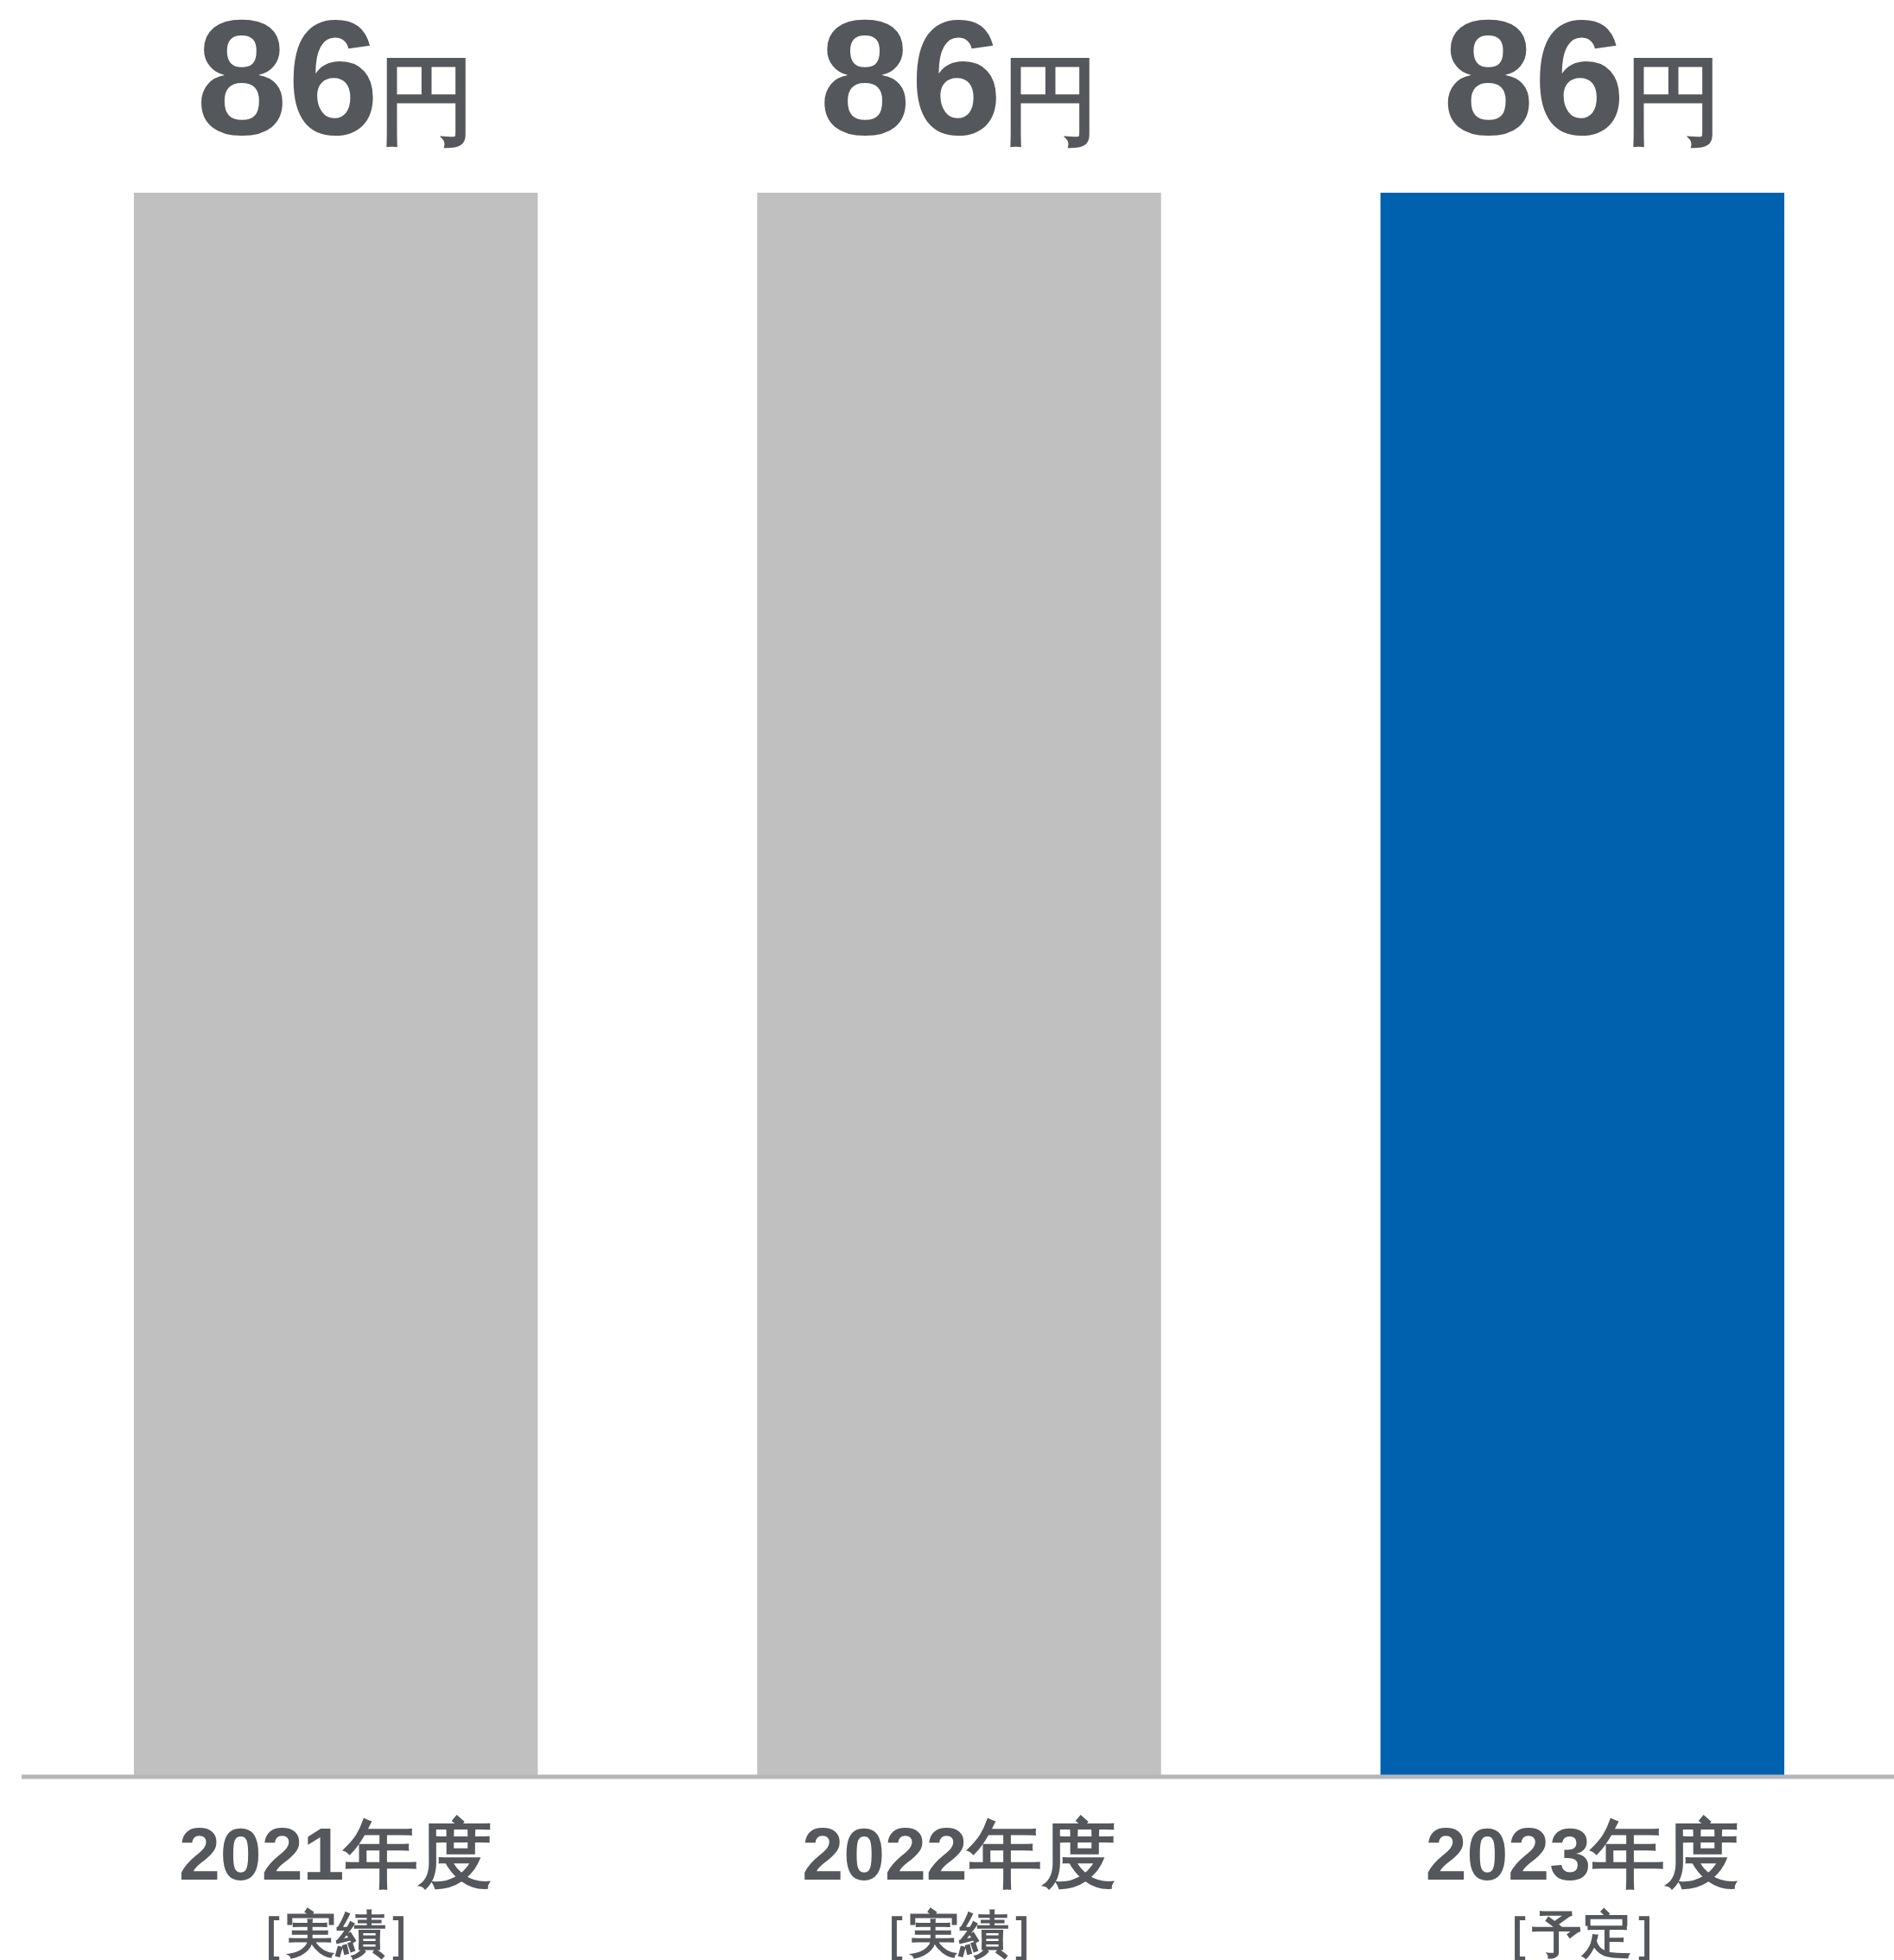 Image resolution: width=1894 pixels, height=1960 pixels. What do you see at coordinates (959, 1886) in the screenshot?
I see `x-tick-label: 2022年度［実績］` at bounding box center [959, 1886].